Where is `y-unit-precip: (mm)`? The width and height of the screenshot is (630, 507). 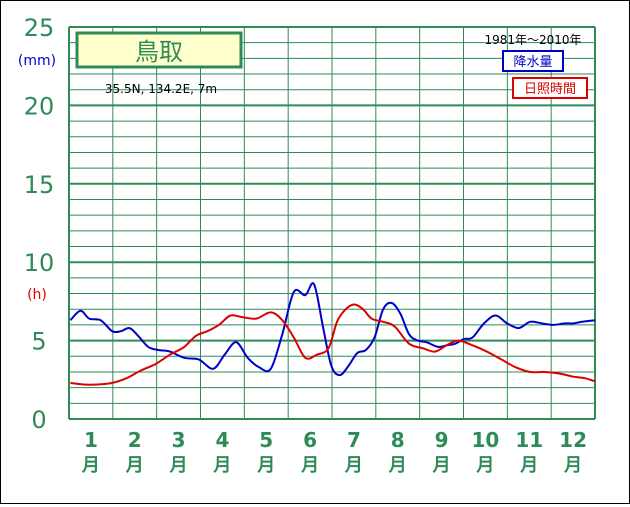 y-unit-precip: (mm) is located at coordinates (37, 61).